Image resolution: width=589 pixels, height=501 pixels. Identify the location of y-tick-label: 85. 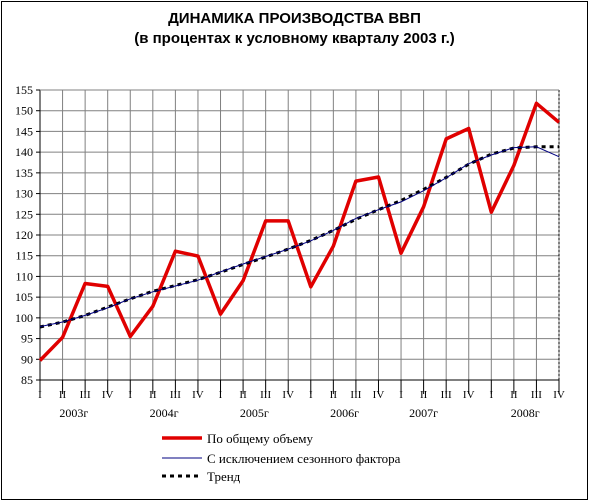
(27, 380).